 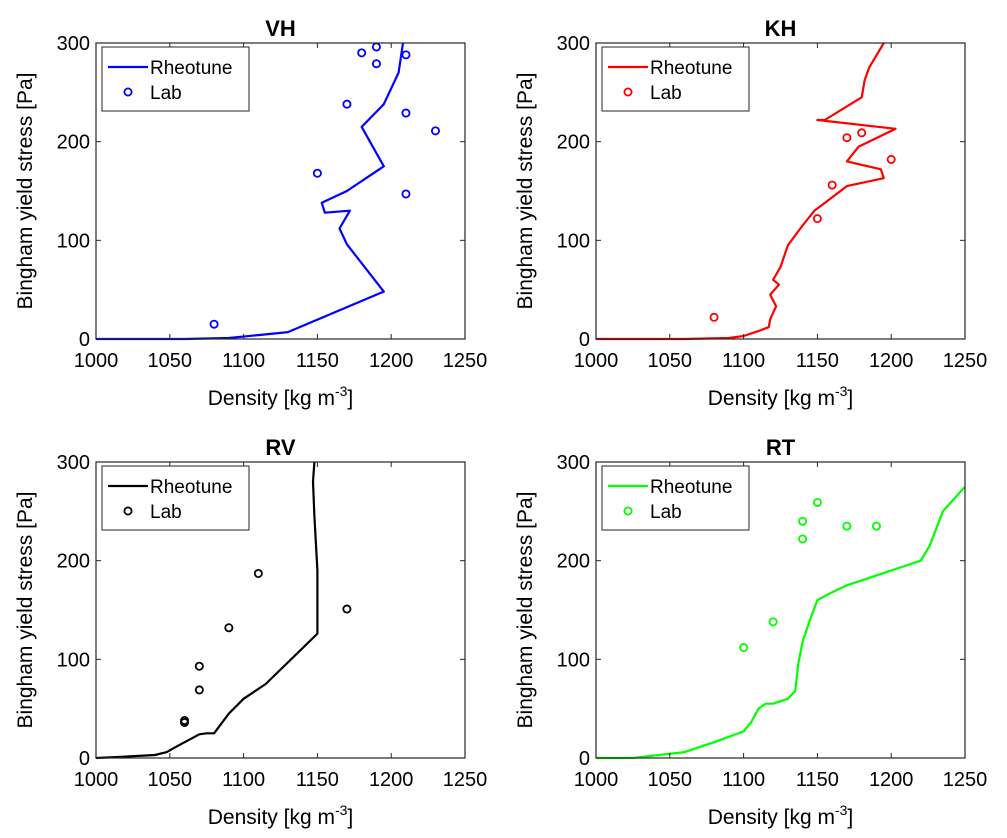 What do you see at coordinates (781, 28) in the screenshot?
I see `chart-title: KH` at bounding box center [781, 28].